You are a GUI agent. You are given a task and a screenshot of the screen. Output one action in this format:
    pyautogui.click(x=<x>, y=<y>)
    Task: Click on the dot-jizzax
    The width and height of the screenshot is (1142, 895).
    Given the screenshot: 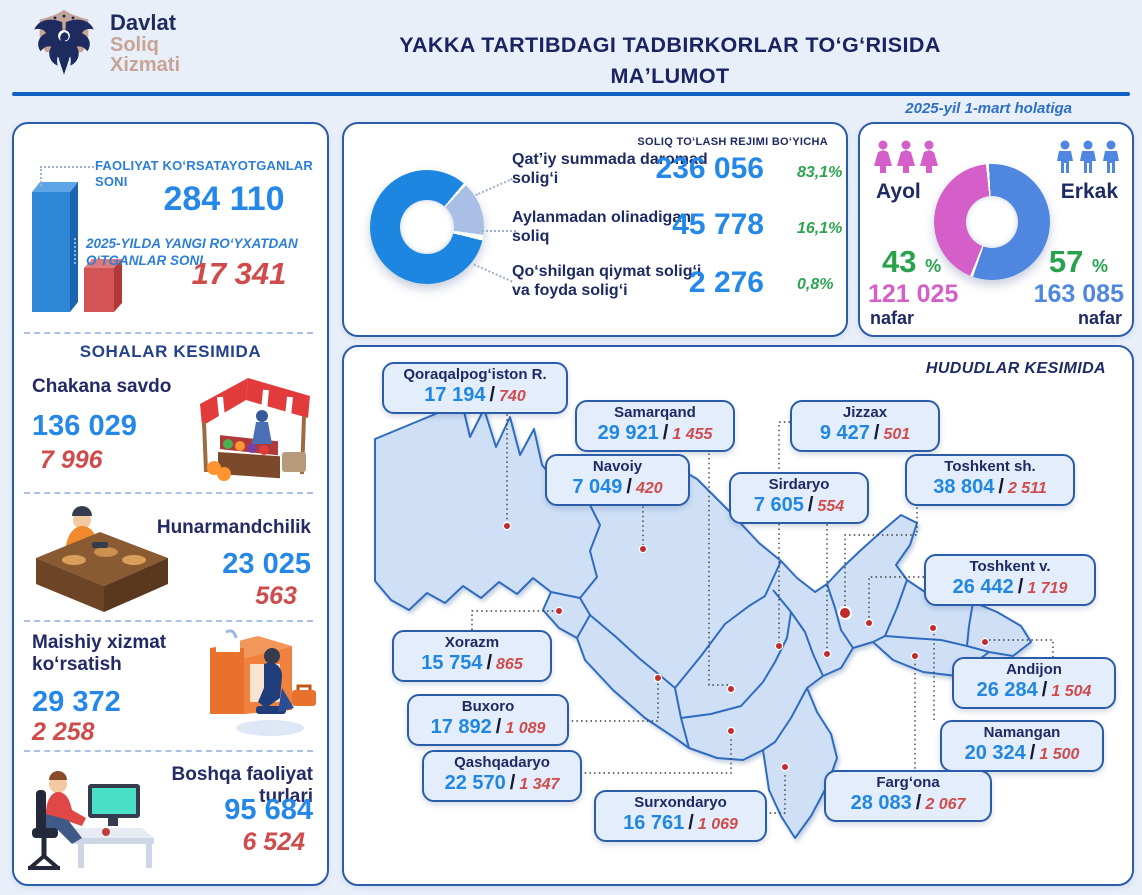 What is the action you would take?
    pyautogui.click(x=779, y=646)
    